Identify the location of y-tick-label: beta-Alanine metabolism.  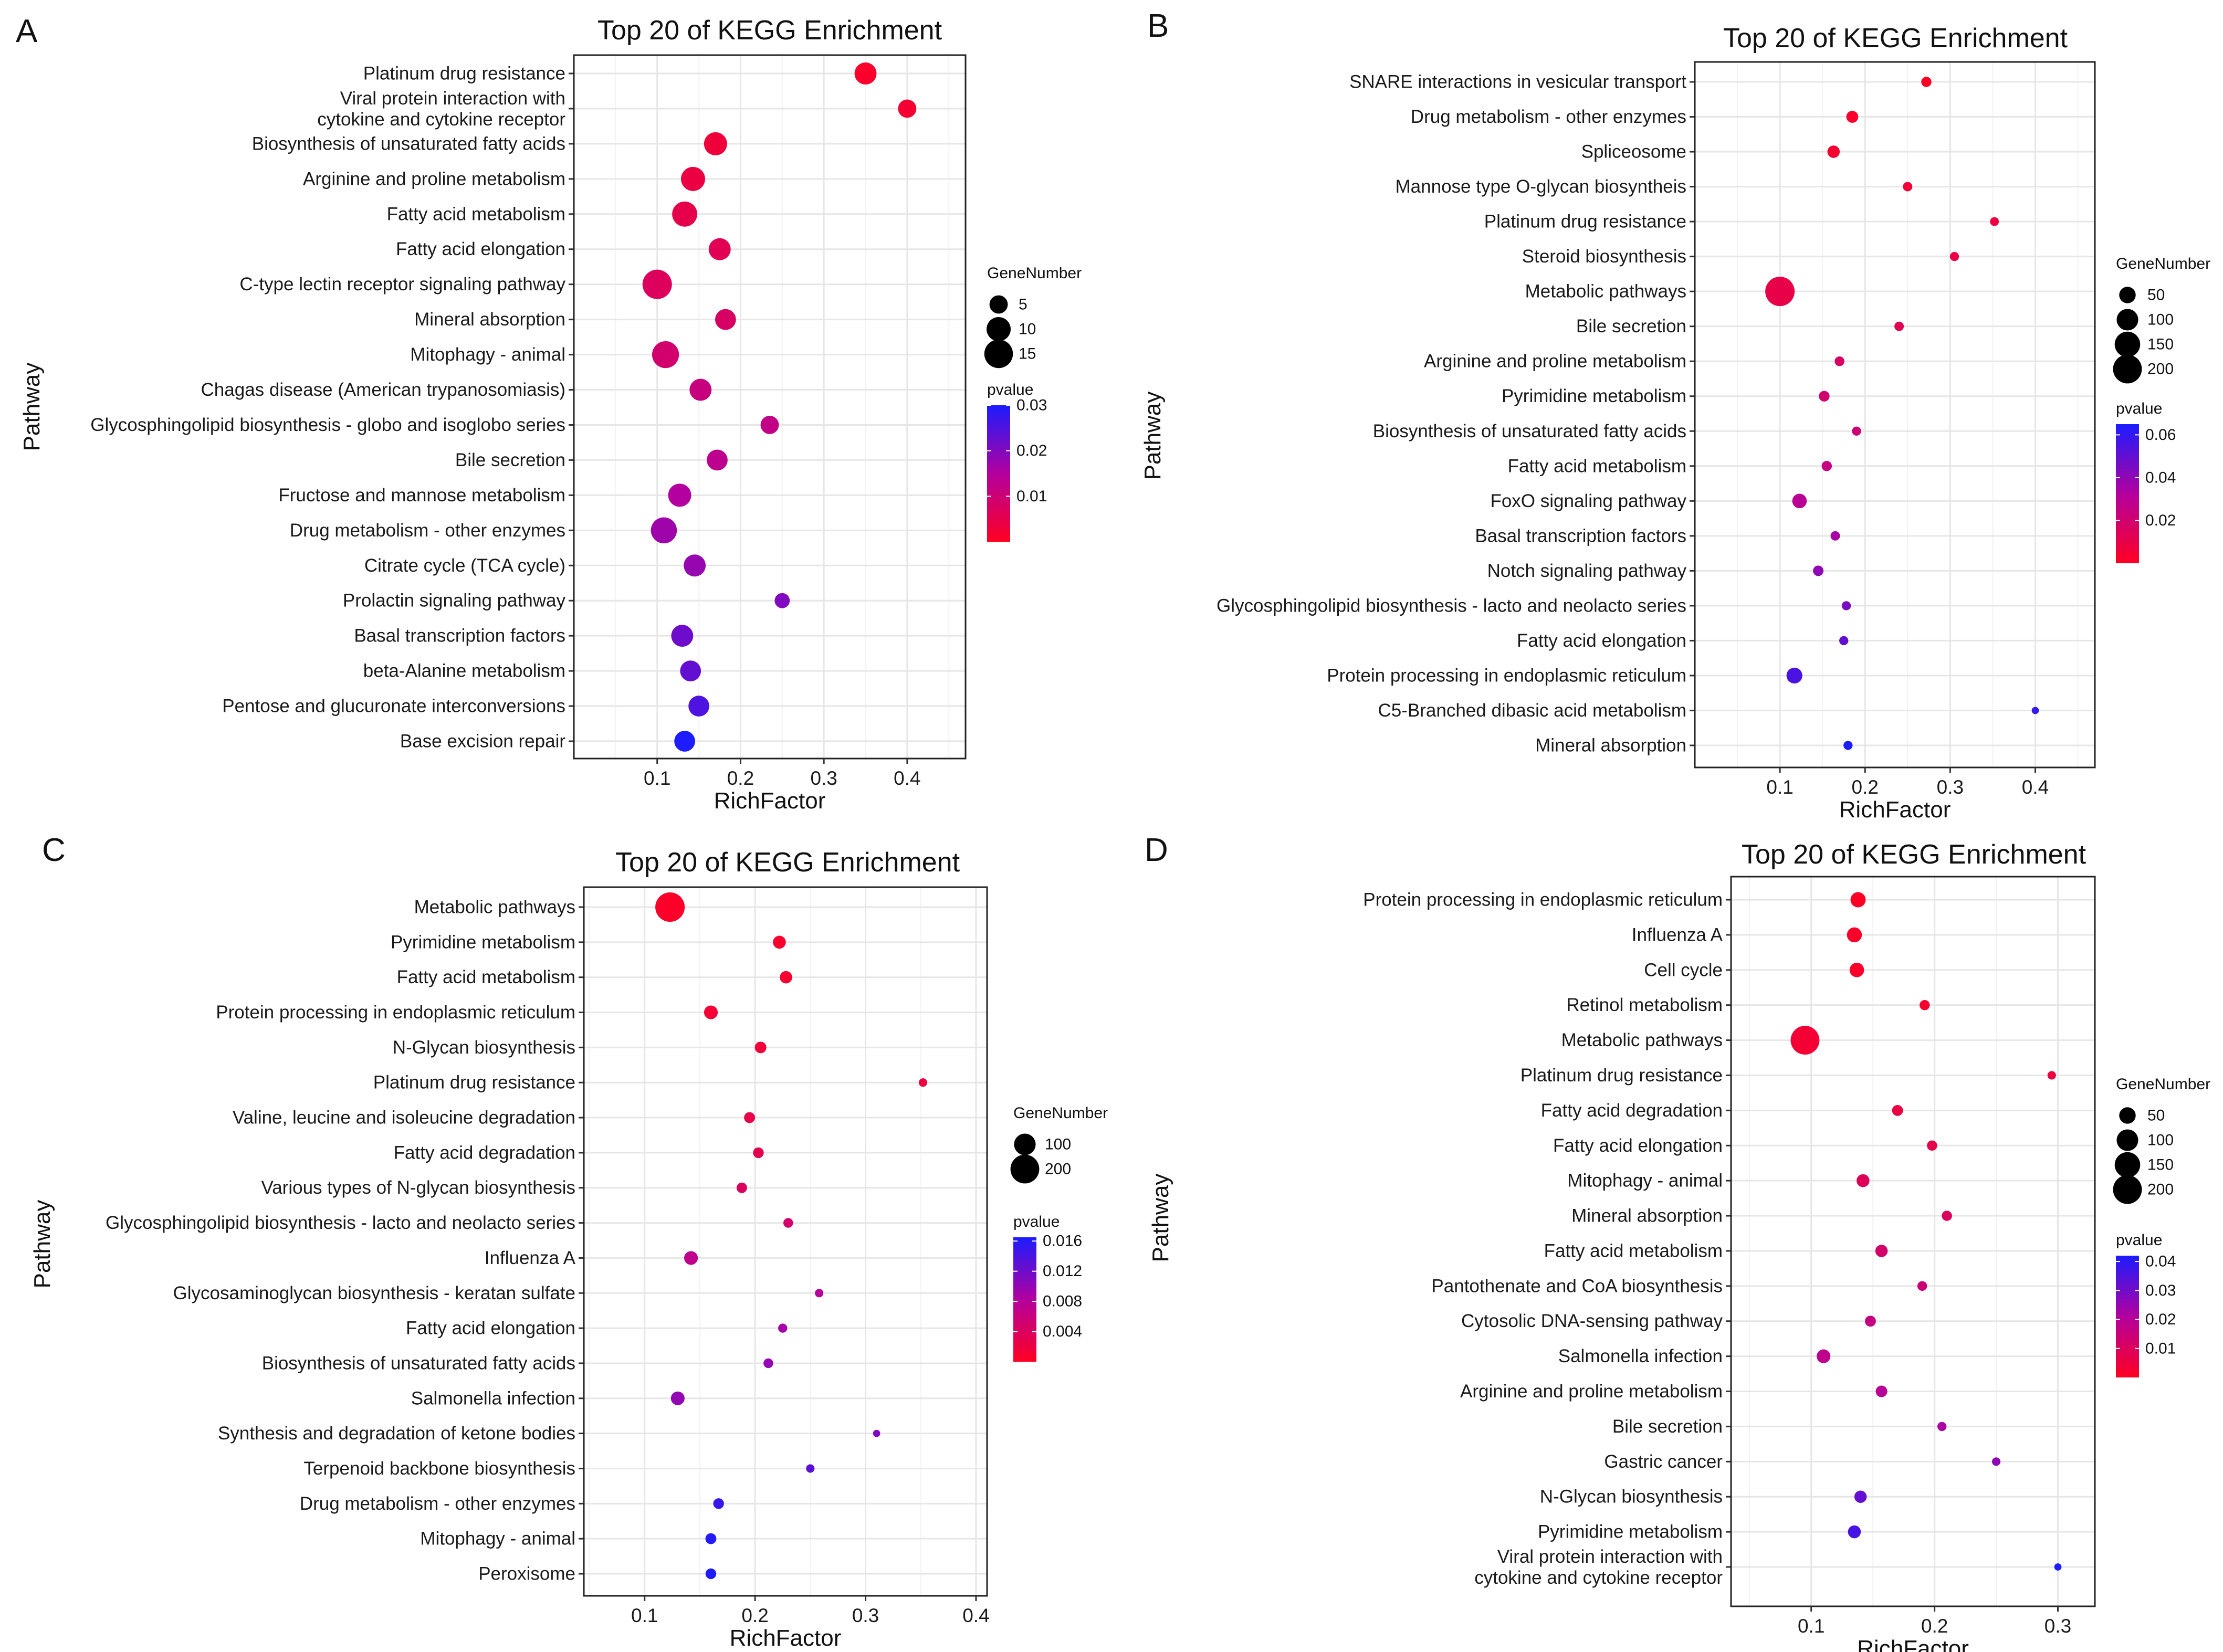
(464, 671).